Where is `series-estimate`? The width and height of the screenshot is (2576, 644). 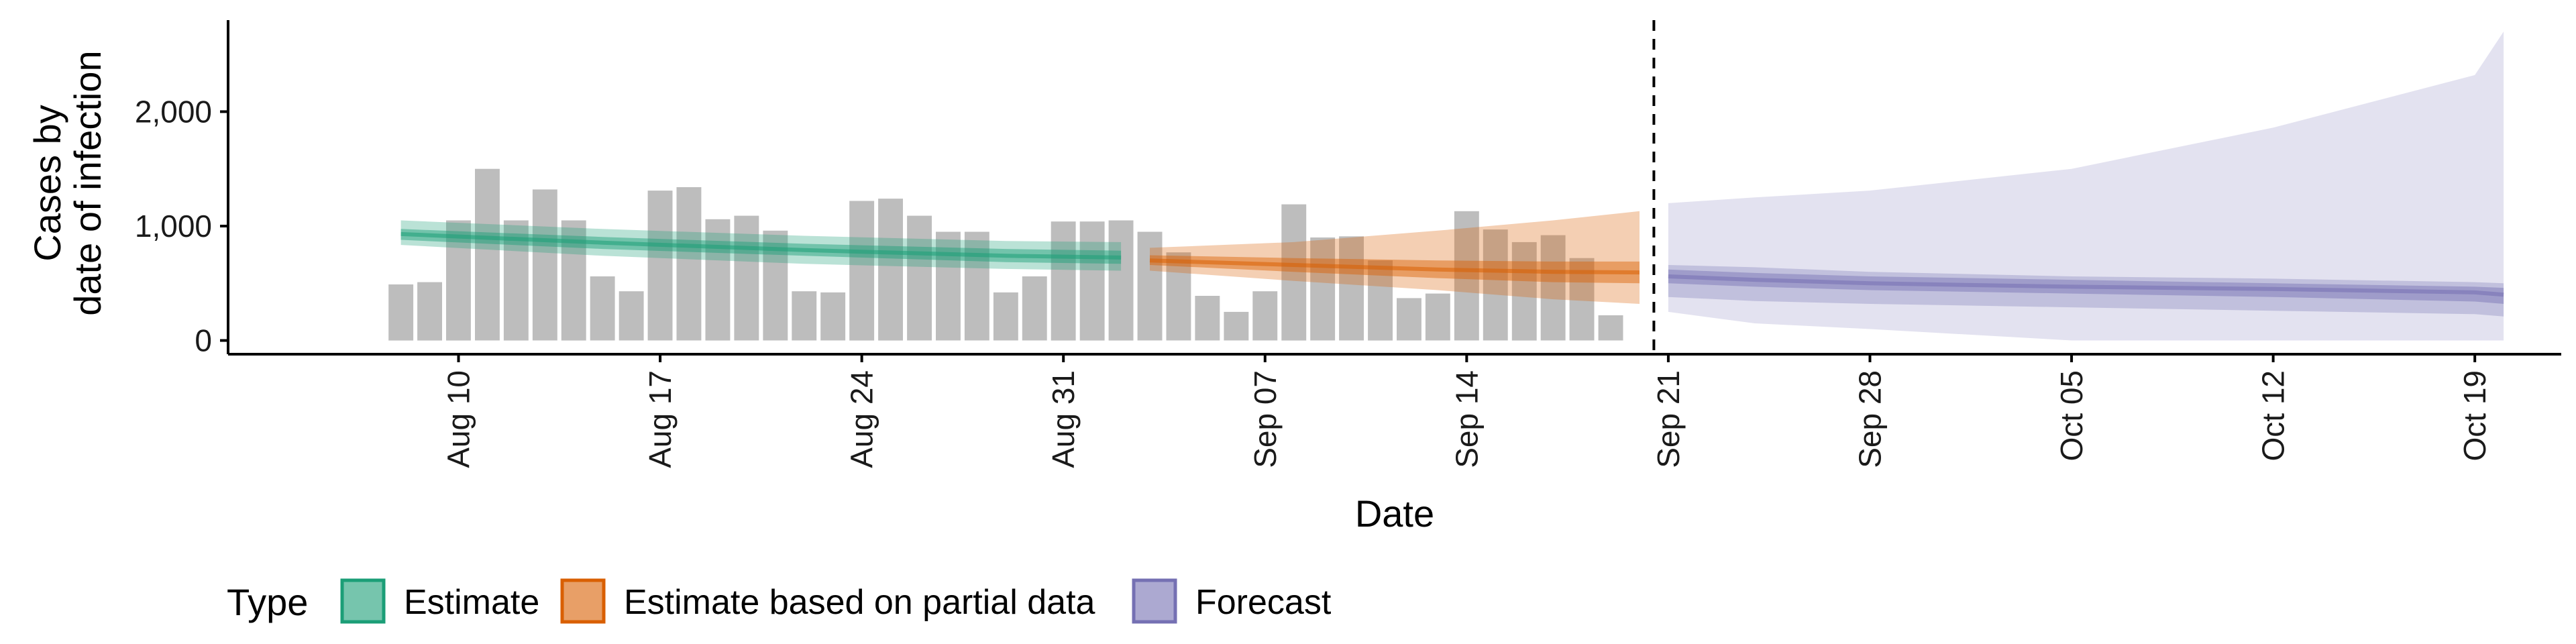
series-estimate is located at coordinates (761, 245).